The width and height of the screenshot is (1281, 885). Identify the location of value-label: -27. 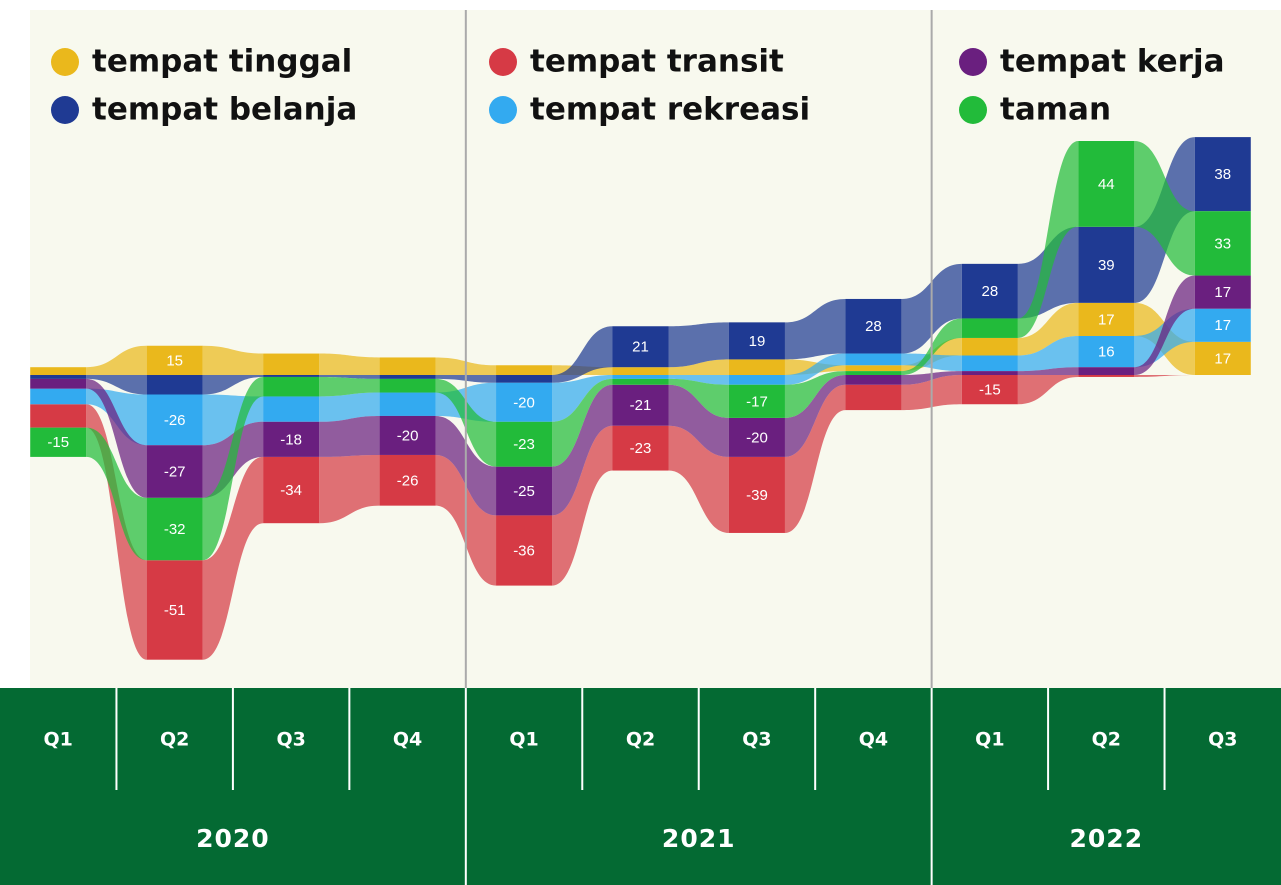
(175, 471).